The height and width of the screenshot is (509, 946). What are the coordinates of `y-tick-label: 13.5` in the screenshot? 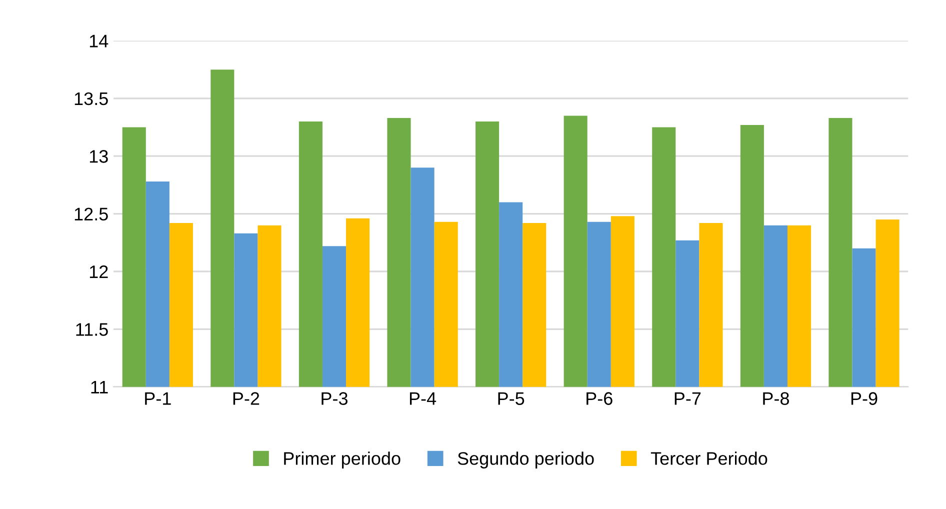 It's located at (91, 99).